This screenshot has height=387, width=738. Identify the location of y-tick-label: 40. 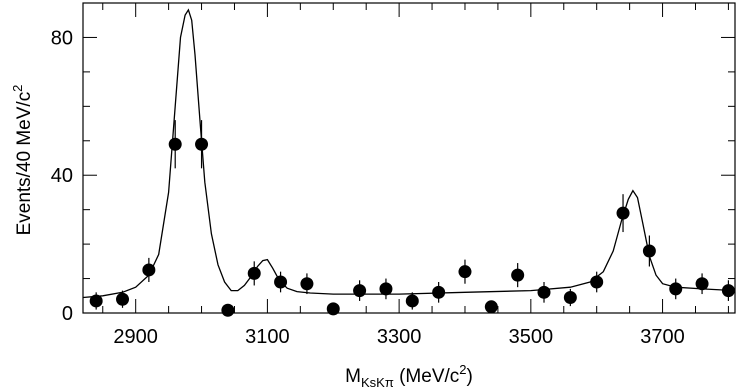
(62, 176).